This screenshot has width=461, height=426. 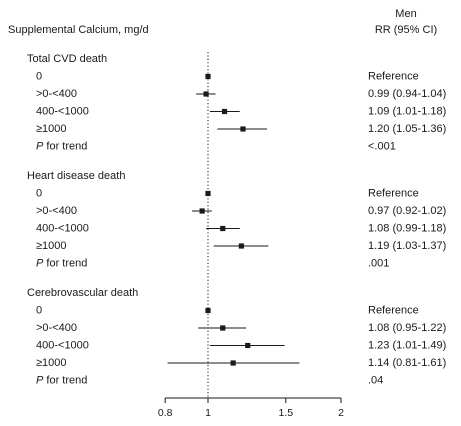 What do you see at coordinates (241, 328) in the screenshot?
I see `forest-row: >0-<400 1.08 (0.95-1.22)` at bounding box center [241, 328].